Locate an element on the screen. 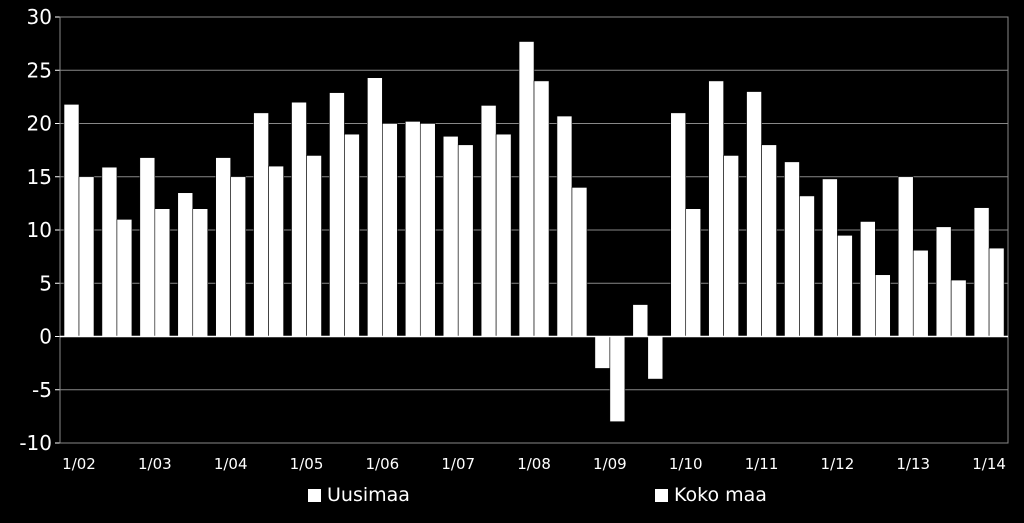  legend-item-uusimaa: Uusimaa is located at coordinates (359, 495).